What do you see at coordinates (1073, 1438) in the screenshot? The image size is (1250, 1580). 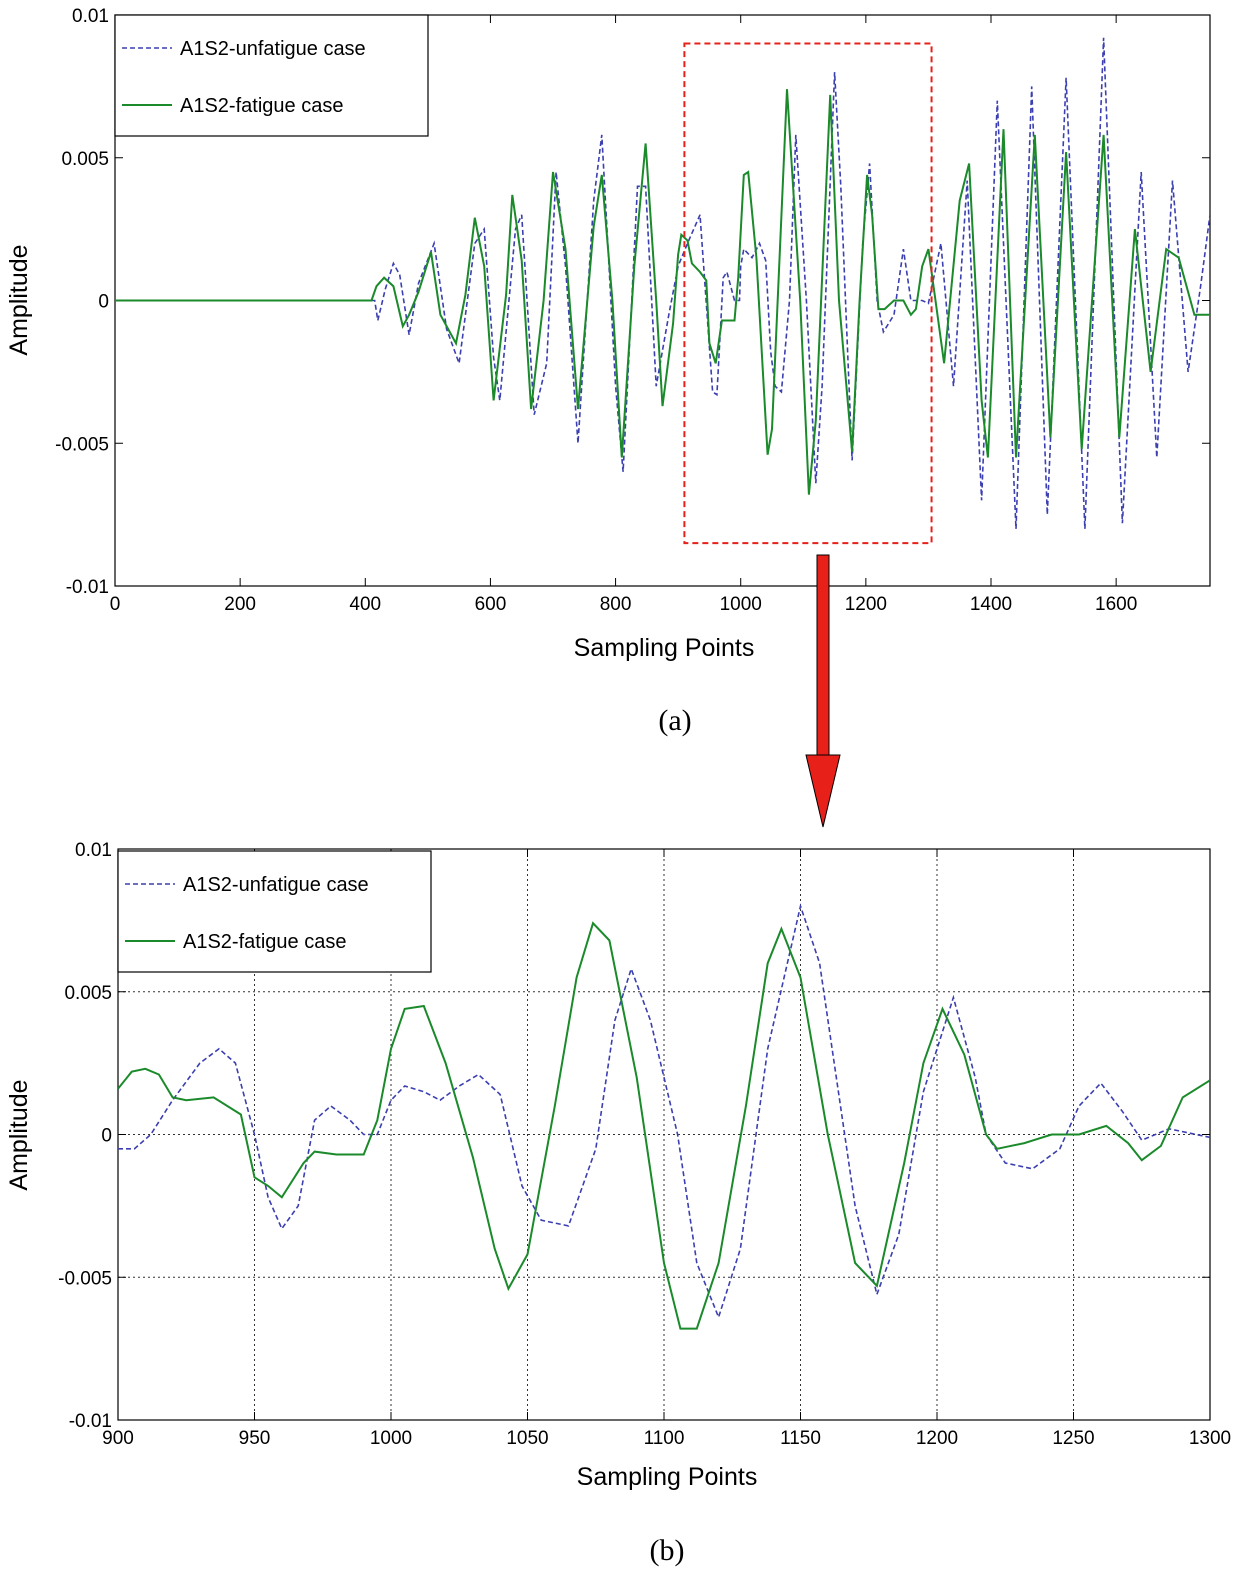 I see `x-tick-label: 1250` at bounding box center [1073, 1438].